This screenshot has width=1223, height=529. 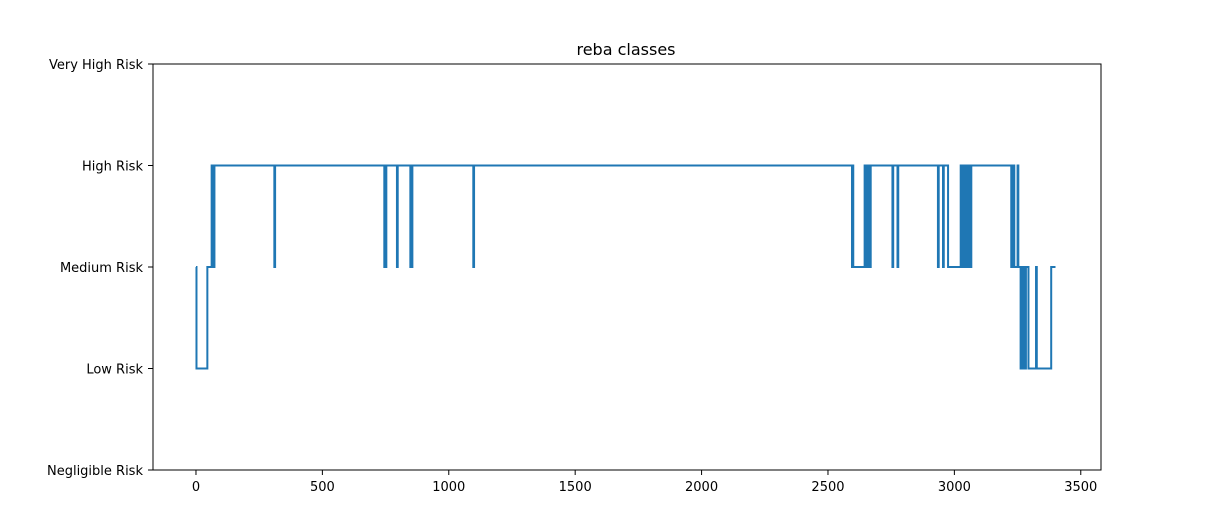 What do you see at coordinates (448, 487) in the screenshot?
I see `x-tick-label: 1000` at bounding box center [448, 487].